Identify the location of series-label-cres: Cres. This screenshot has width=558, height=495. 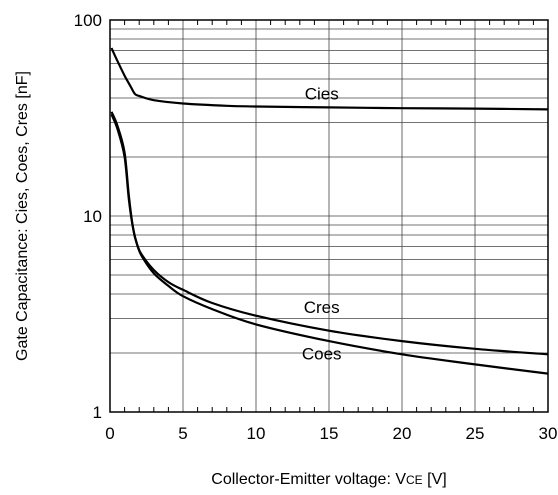
(322, 307).